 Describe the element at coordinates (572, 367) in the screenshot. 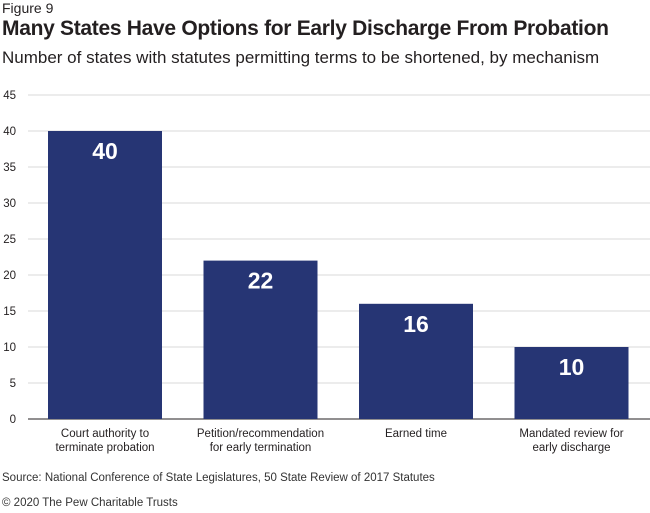

I see `data-label: 10` at that location.